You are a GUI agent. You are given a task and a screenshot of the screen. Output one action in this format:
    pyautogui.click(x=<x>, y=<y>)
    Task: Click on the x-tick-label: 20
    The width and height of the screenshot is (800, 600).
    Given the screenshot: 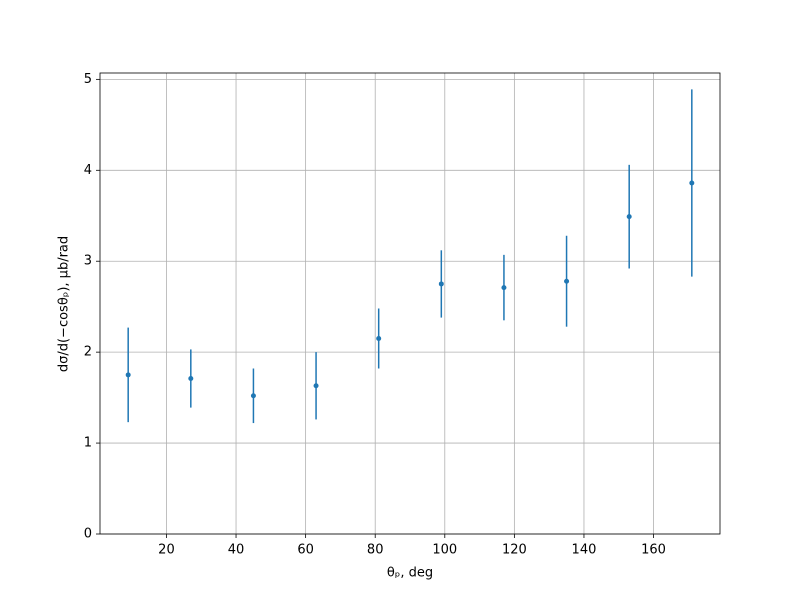 What is the action you would take?
    pyautogui.click(x=166, y=550)
    